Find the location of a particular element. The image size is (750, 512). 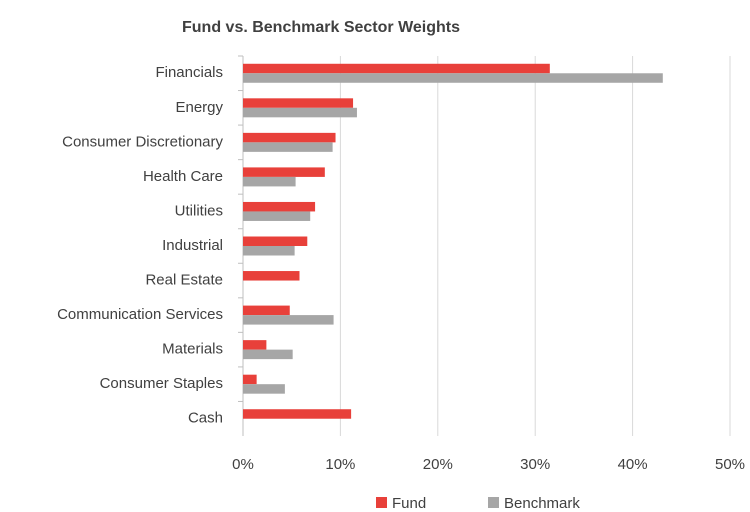

y-tick-label: Communication Services is located at coordinates (140, 314).